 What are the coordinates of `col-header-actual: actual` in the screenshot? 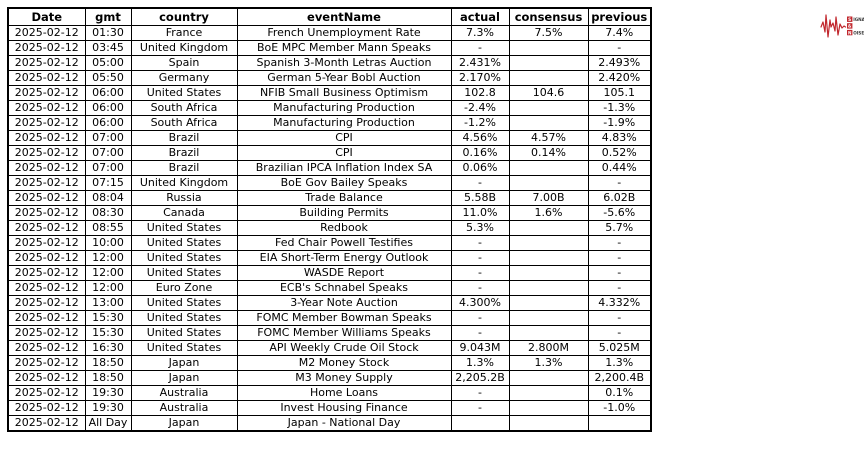 It's located at (480, 16).